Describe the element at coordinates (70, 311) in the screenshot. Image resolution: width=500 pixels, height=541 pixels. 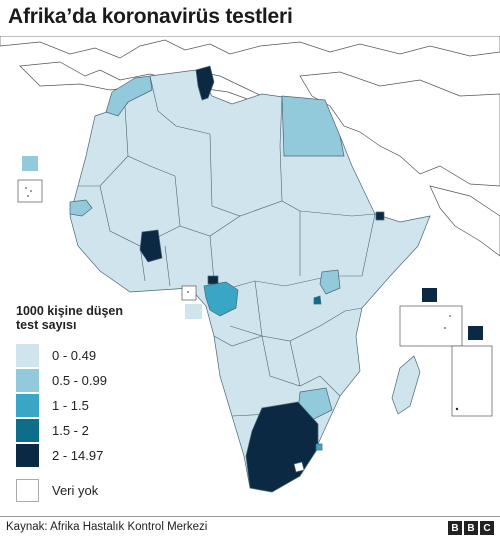
I see `legend-title-line1: 1000 kişine düşen` at that location.